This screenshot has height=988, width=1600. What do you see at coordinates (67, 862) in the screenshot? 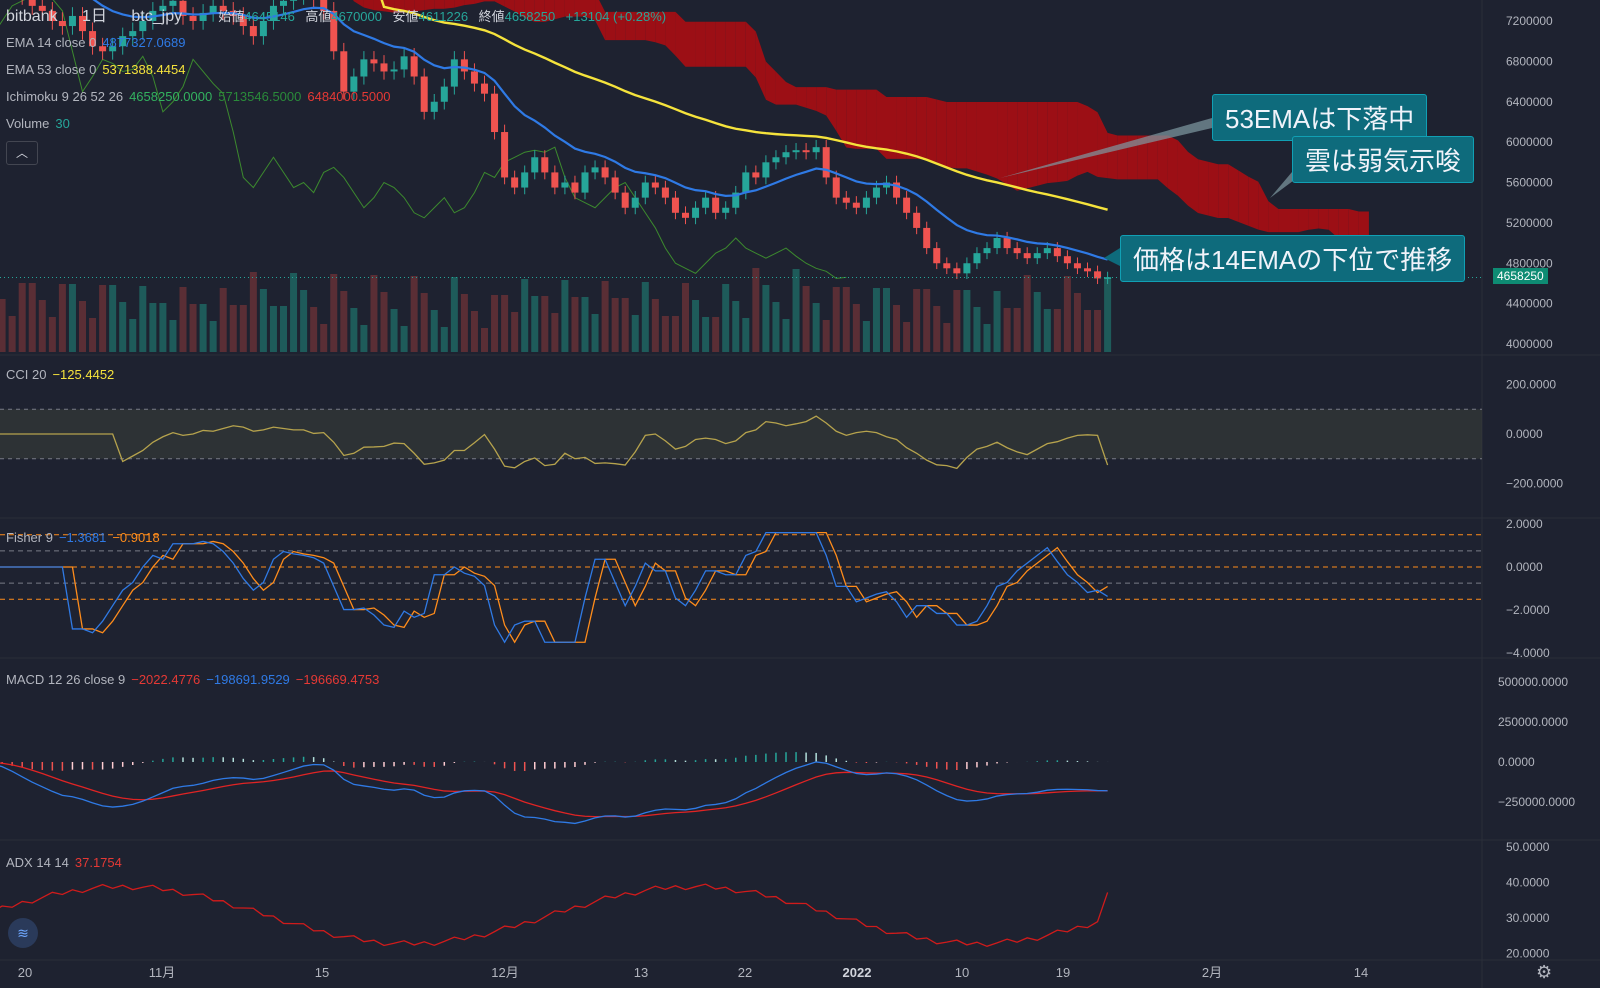
I see `legend-adx: ADX 14 14 37.1754` at bounding box center [67, 862].